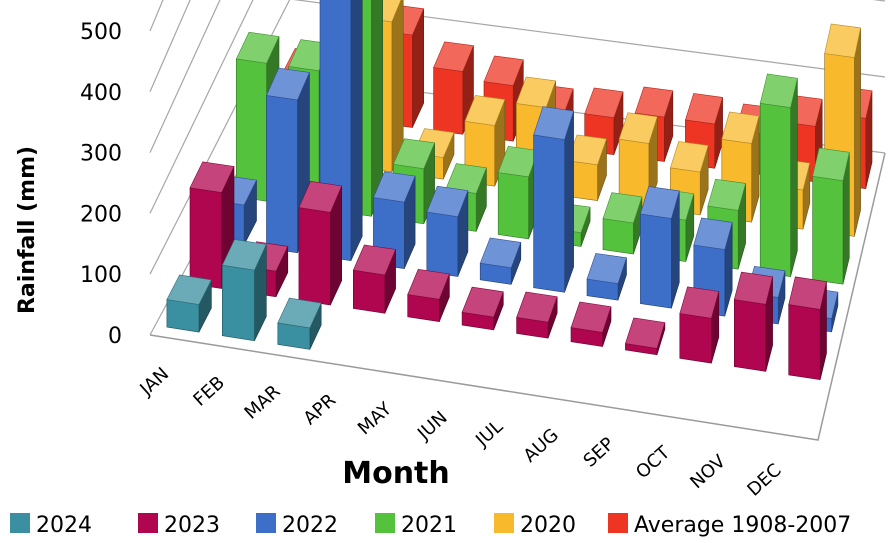 The height and width of the screenshot is (543, 888). Describe the element at coordinates (653, 463) in the screenshot. I see `x-tick-label: OCT` at that location.